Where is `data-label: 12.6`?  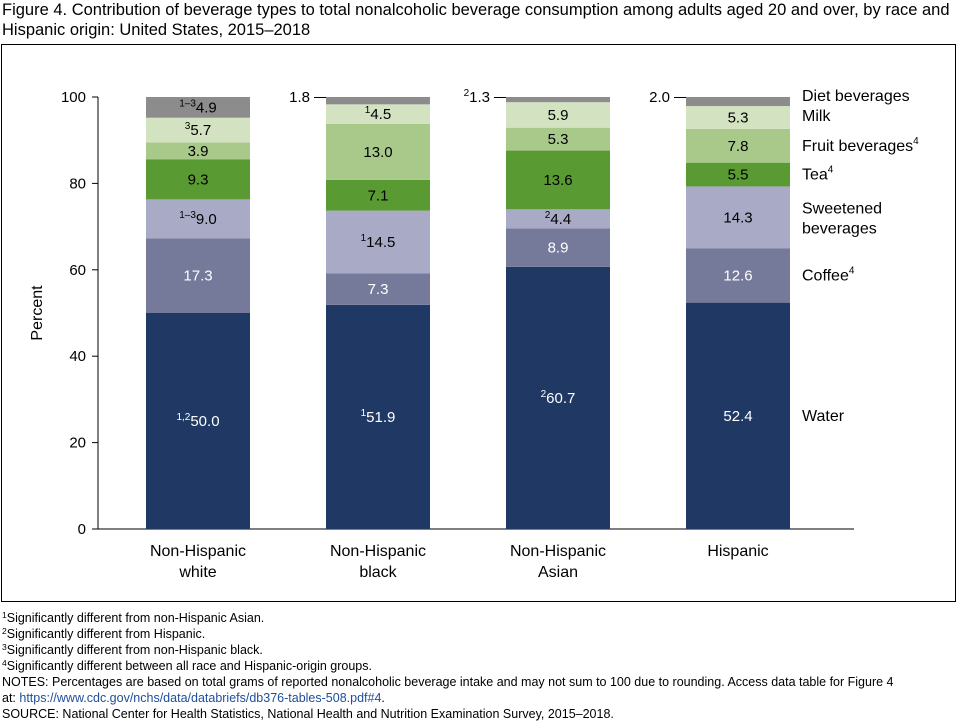
data-label: 12.6 is located at coordinates (737, 275).